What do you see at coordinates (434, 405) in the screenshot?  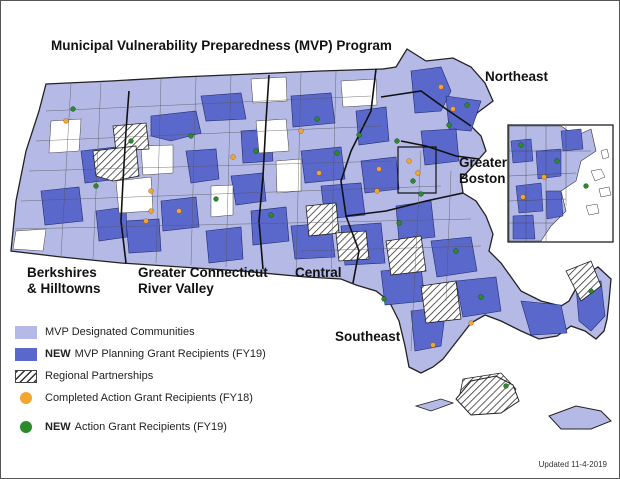 I see `elizabeth-islands` at bounding box center [434, 405].